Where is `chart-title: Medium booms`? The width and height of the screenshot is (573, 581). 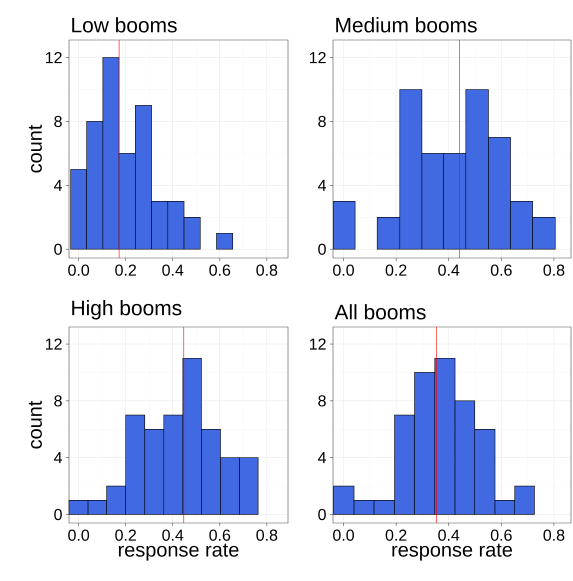 chart-title: Medium booms is located at coordinates (406, 24).